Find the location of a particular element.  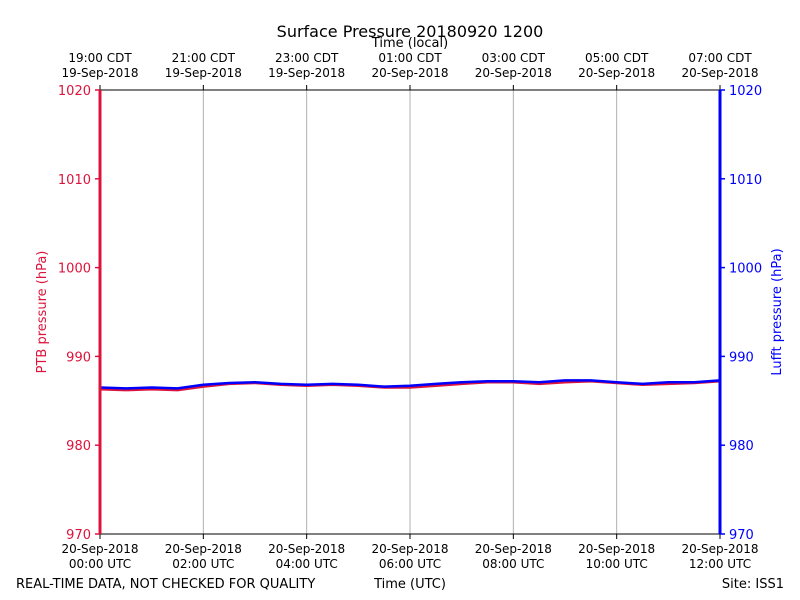

left-y-tick-label: 1000 is located at coordinates (74, 269).